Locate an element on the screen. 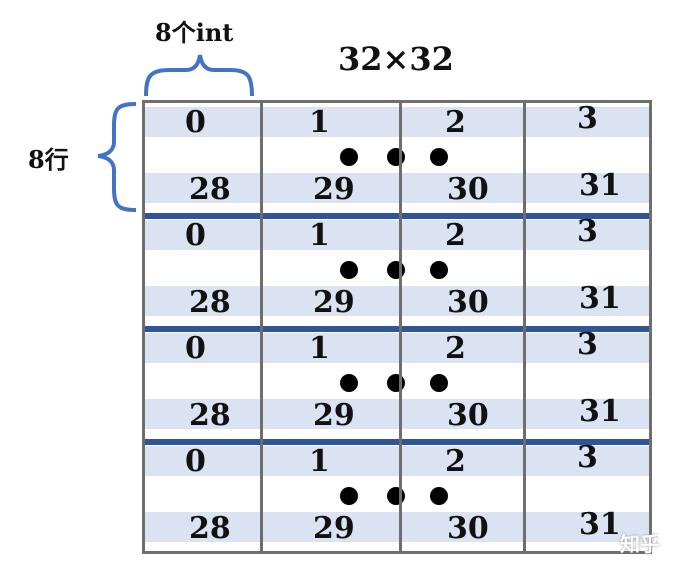  row-height-label: 8行 is located at coordinates (48, 159).